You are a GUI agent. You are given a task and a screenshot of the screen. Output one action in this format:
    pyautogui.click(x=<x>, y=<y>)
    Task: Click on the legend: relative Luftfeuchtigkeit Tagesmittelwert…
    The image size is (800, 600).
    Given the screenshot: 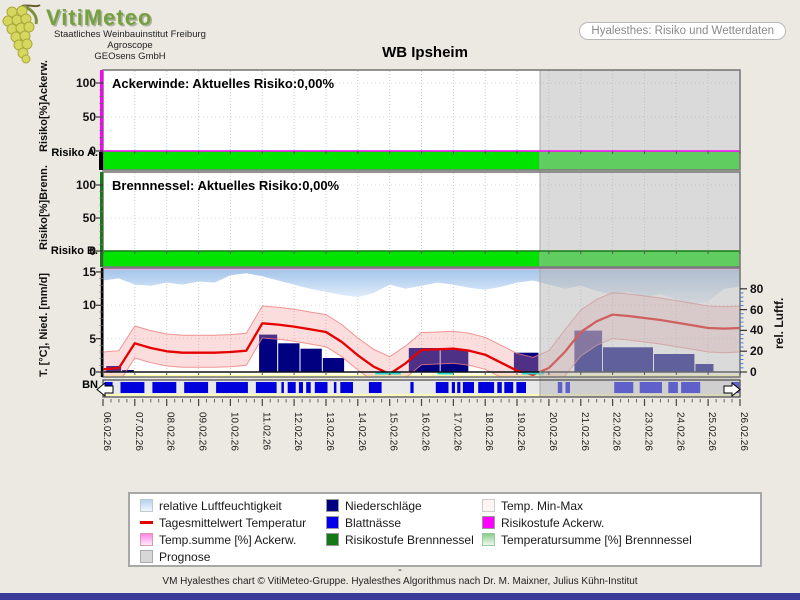 What is the action you would take?
    pyautogui.click(x=445, y=529)
    